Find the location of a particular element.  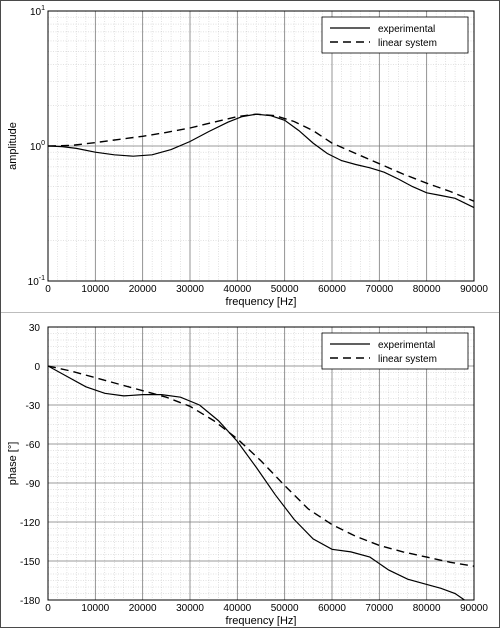

y-axis-label: phase [°] is located at coordinates (13, 464).